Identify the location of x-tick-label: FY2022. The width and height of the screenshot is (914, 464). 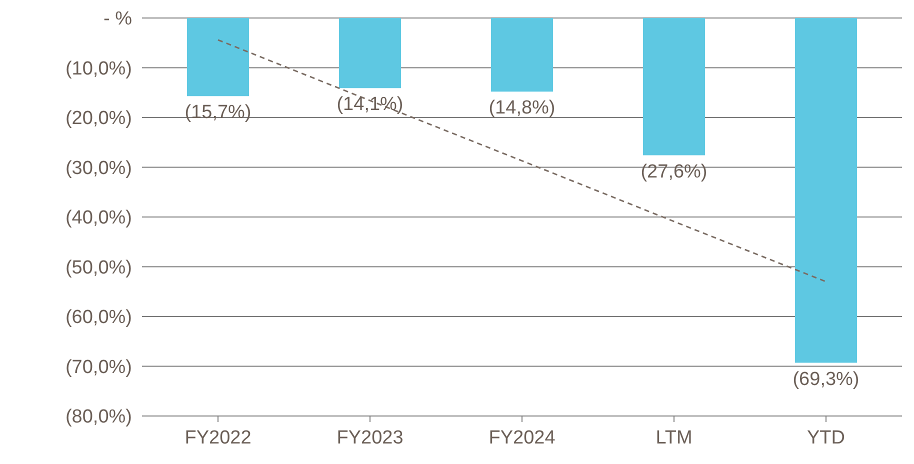
(218, 437).